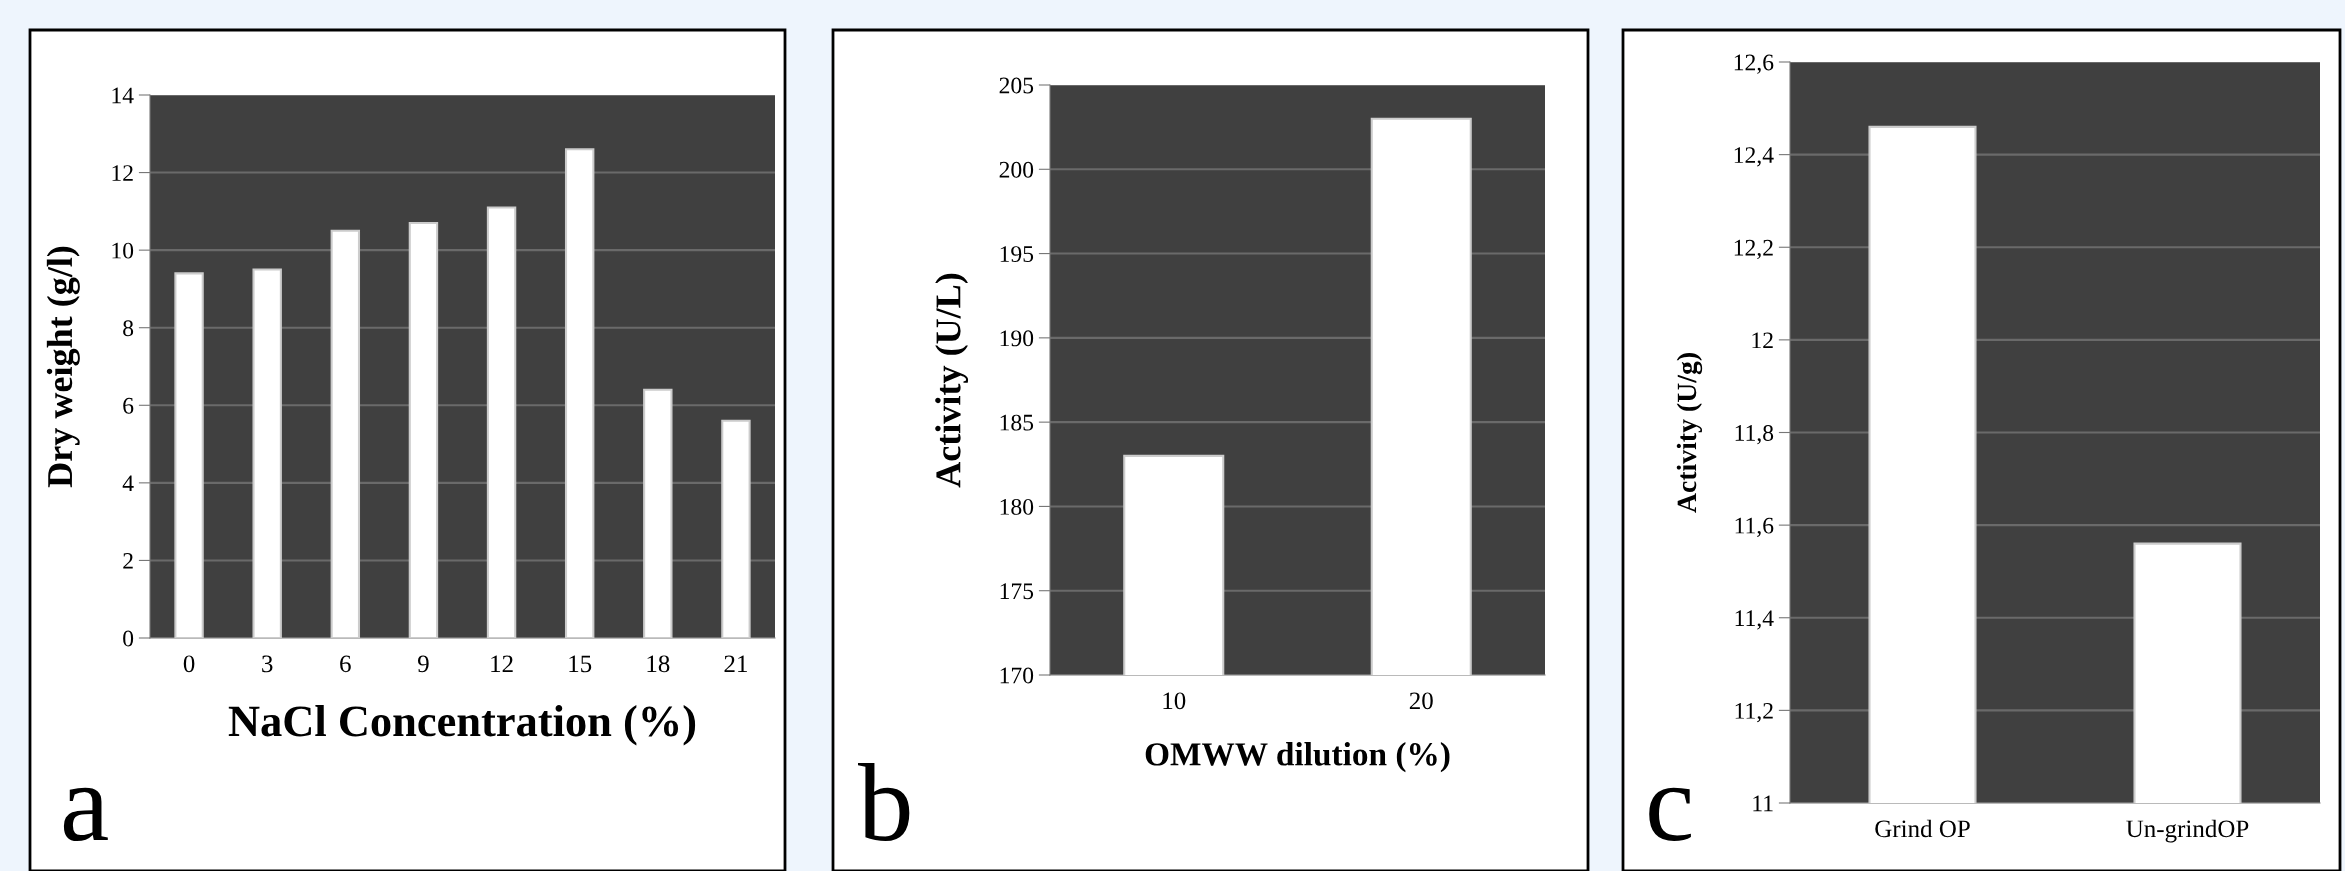 The image size is (2345, 871). What do you see at coordinates (423, 664) in the screenshot?
I see `x-tick-label: 9` at bounding box center [423, 664].